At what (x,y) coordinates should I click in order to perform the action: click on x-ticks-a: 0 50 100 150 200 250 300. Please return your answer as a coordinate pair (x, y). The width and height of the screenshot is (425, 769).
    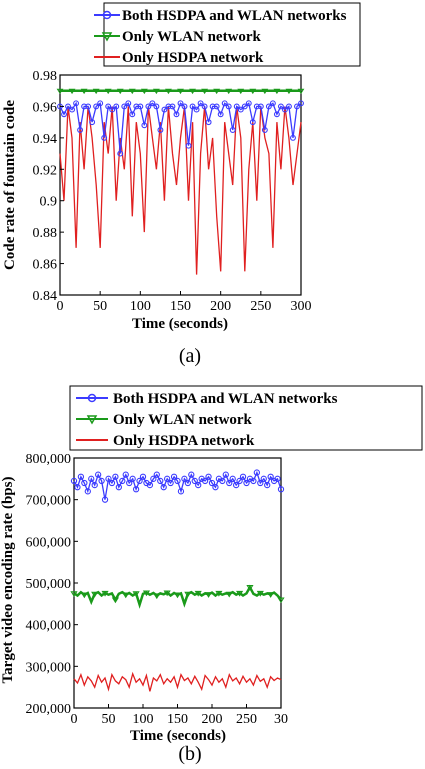
    Looking at the image, I should click on (184, 302).